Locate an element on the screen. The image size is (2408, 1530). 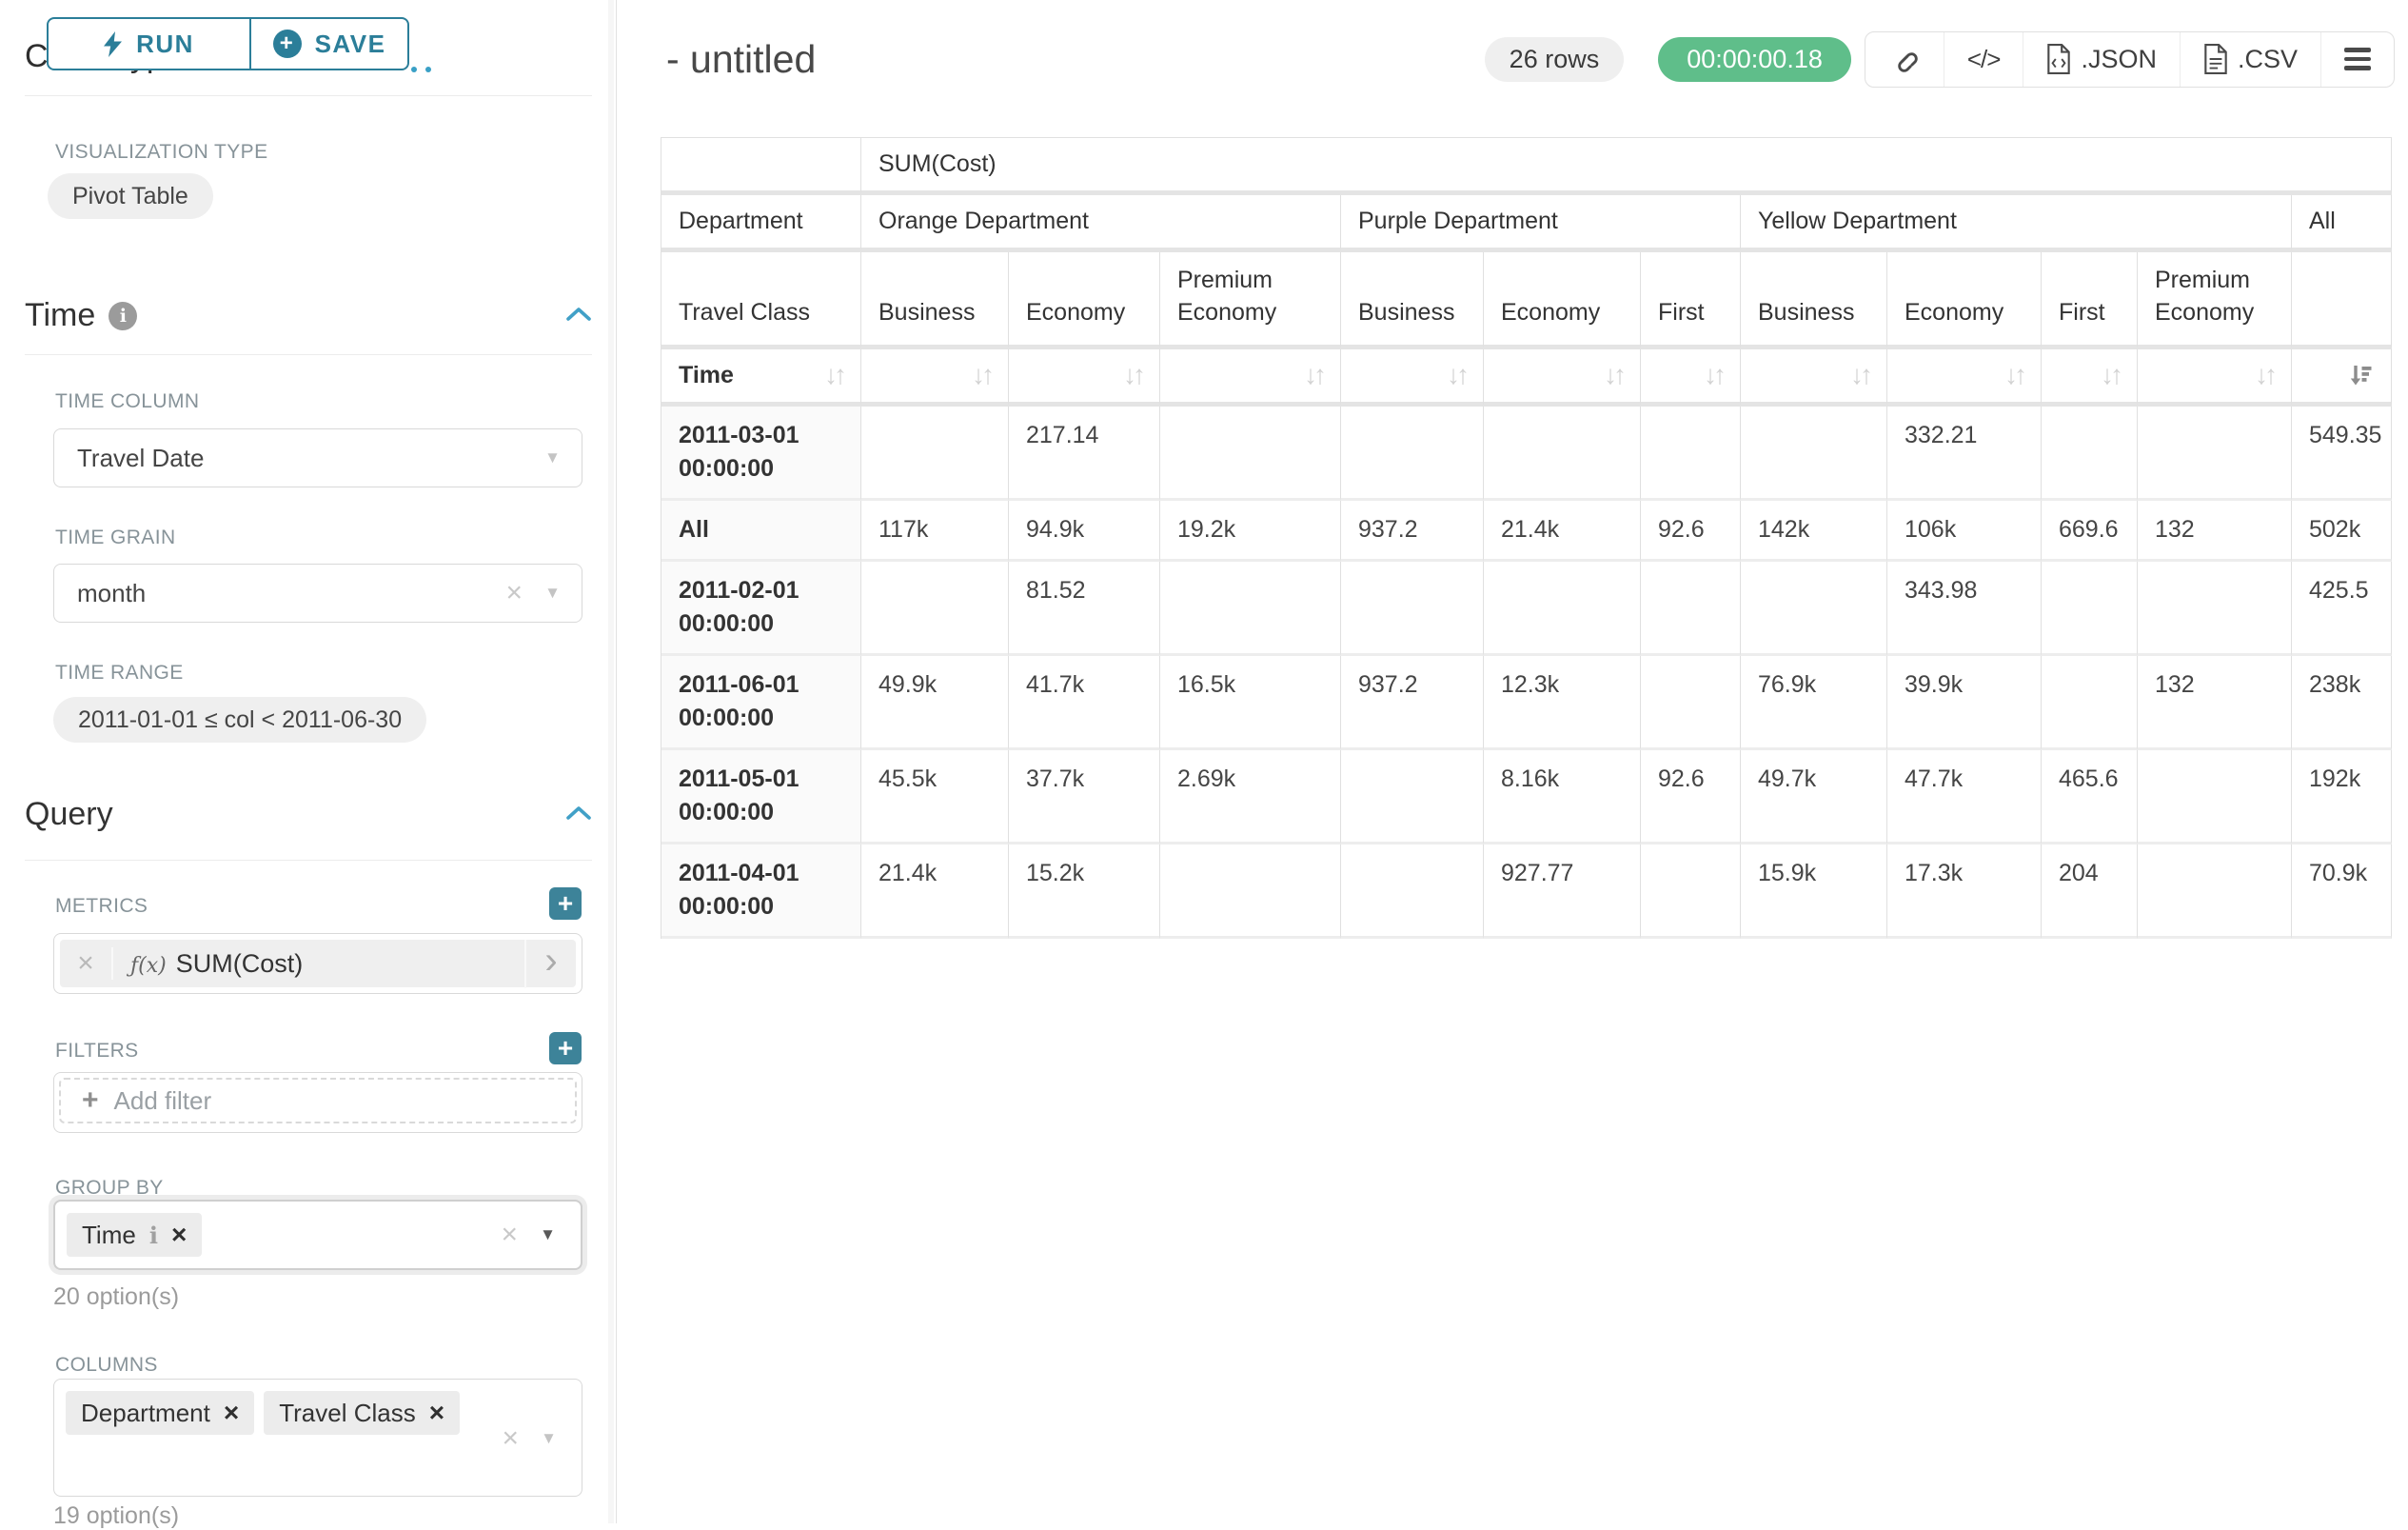
metric-name: SUM(Cost) is located at coordinates (239, 963).